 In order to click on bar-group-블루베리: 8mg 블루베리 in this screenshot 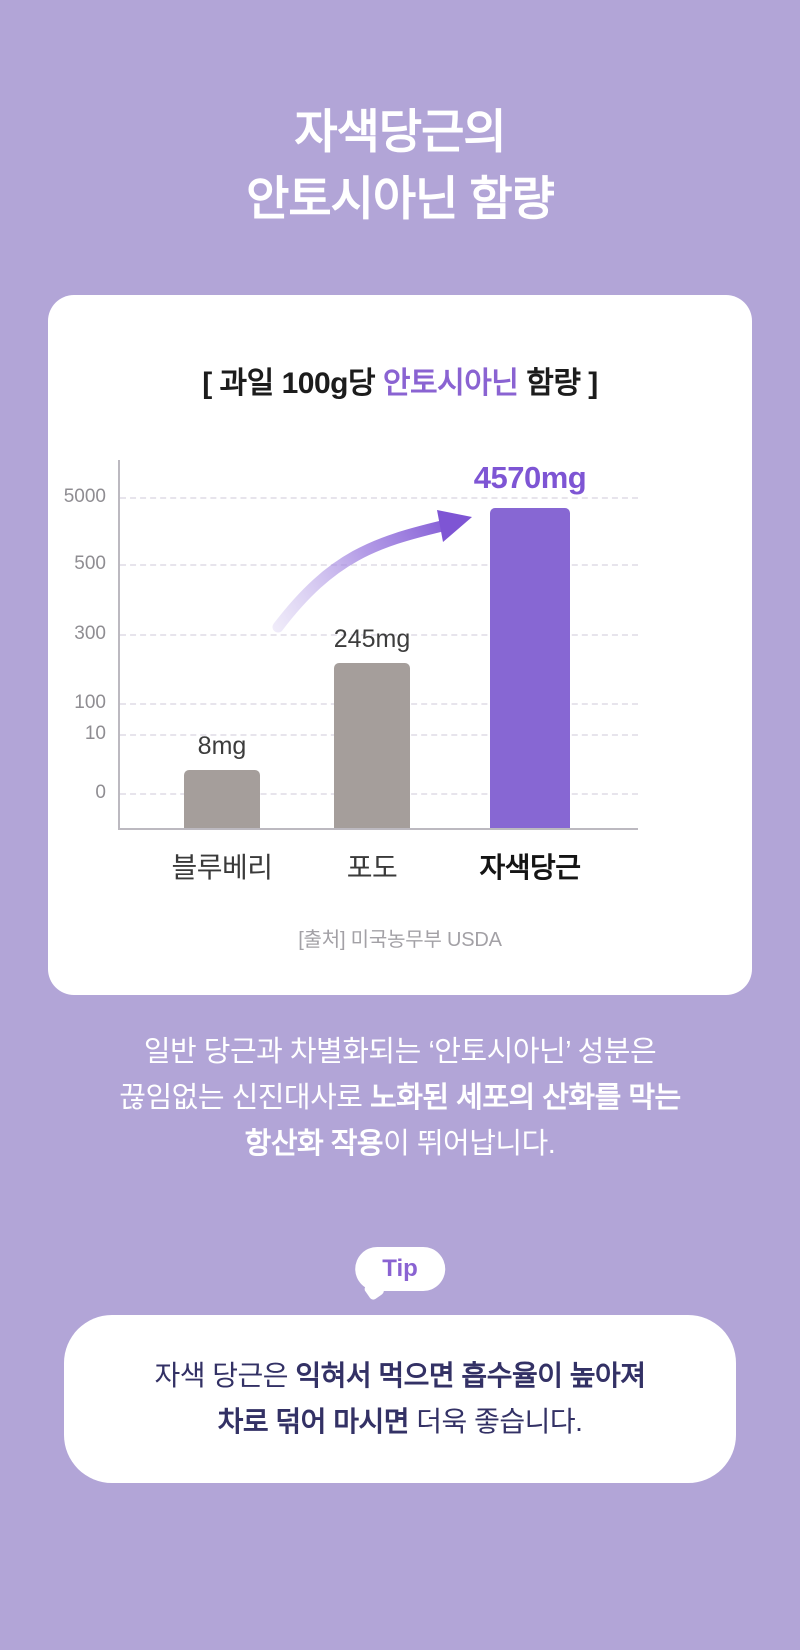, I will do `click(222, 671)`.